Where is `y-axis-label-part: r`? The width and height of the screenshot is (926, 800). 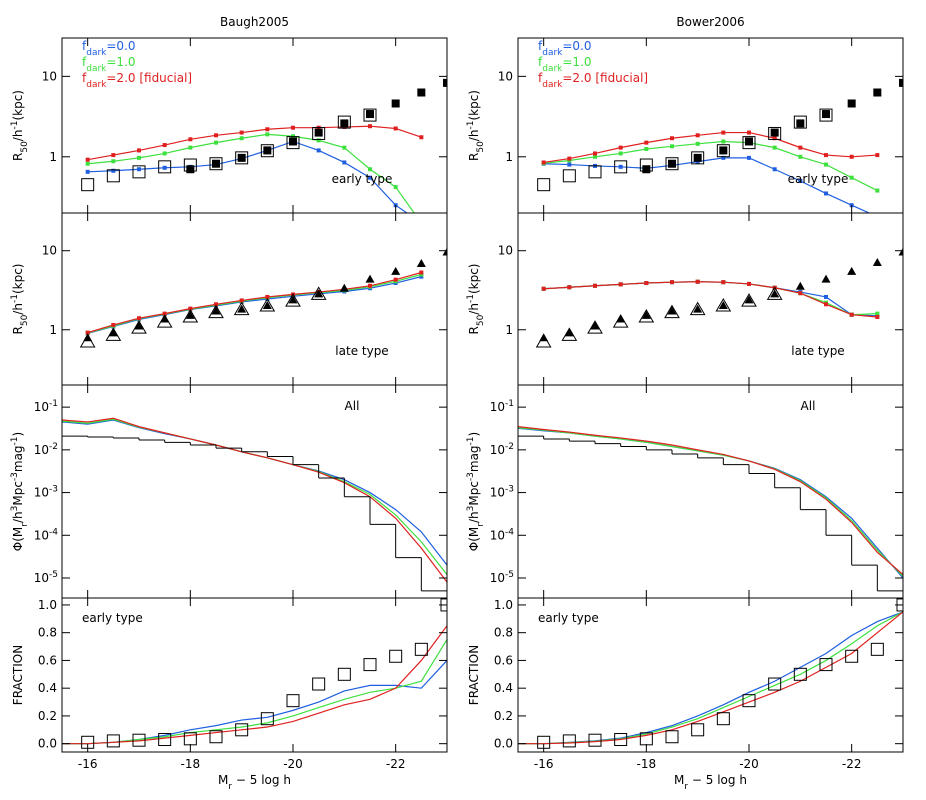
y-axis-label-part: r is located at coordinates (25, 525).